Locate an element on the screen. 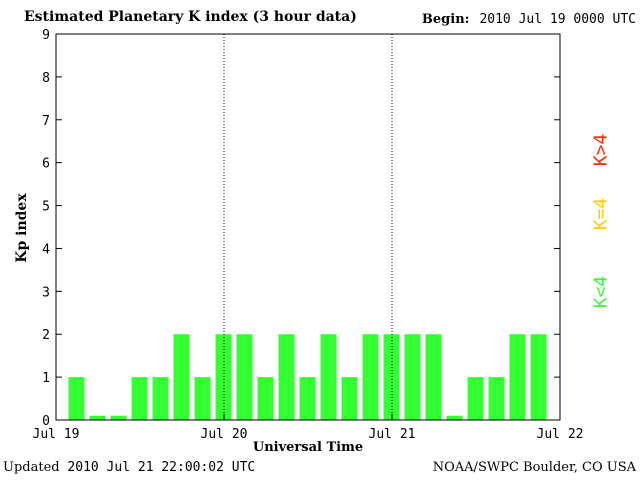  legend-k-less-4: K<4 is located at coordinates (601, 292).